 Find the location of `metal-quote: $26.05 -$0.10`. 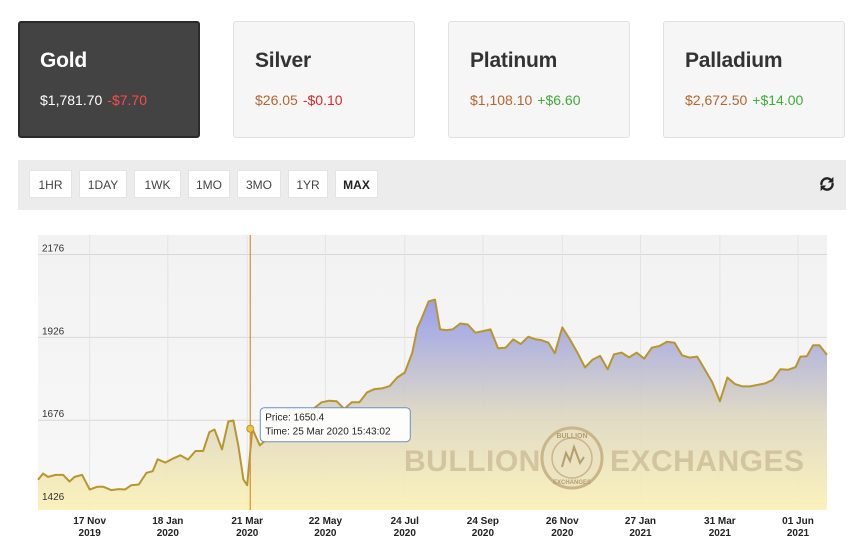

metal-quote: $26.05 -$0.10 is located at coordinates (299, 100).